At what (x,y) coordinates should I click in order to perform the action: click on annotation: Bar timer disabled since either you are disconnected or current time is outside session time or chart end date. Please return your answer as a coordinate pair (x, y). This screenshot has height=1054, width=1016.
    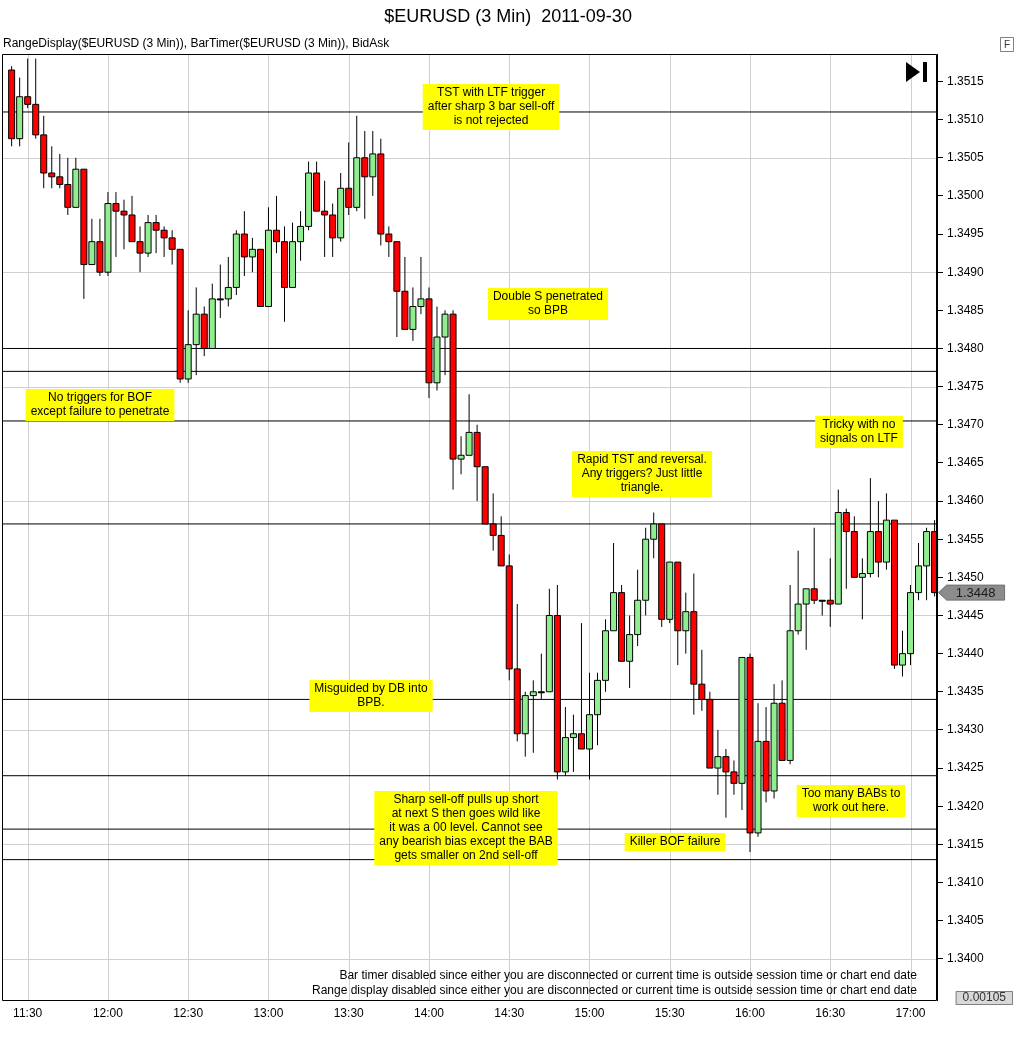
    Looking at the image, I should click on (628, 975).